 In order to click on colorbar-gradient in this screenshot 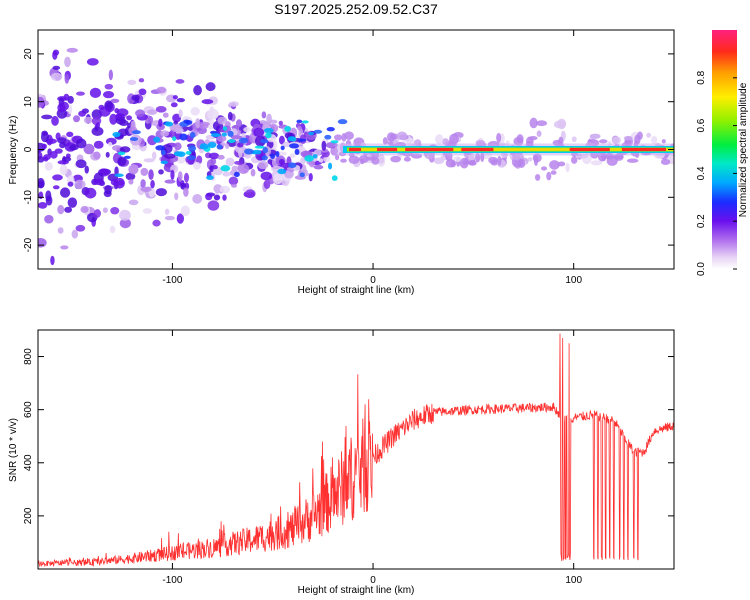, I will do `click(724, 149)`.